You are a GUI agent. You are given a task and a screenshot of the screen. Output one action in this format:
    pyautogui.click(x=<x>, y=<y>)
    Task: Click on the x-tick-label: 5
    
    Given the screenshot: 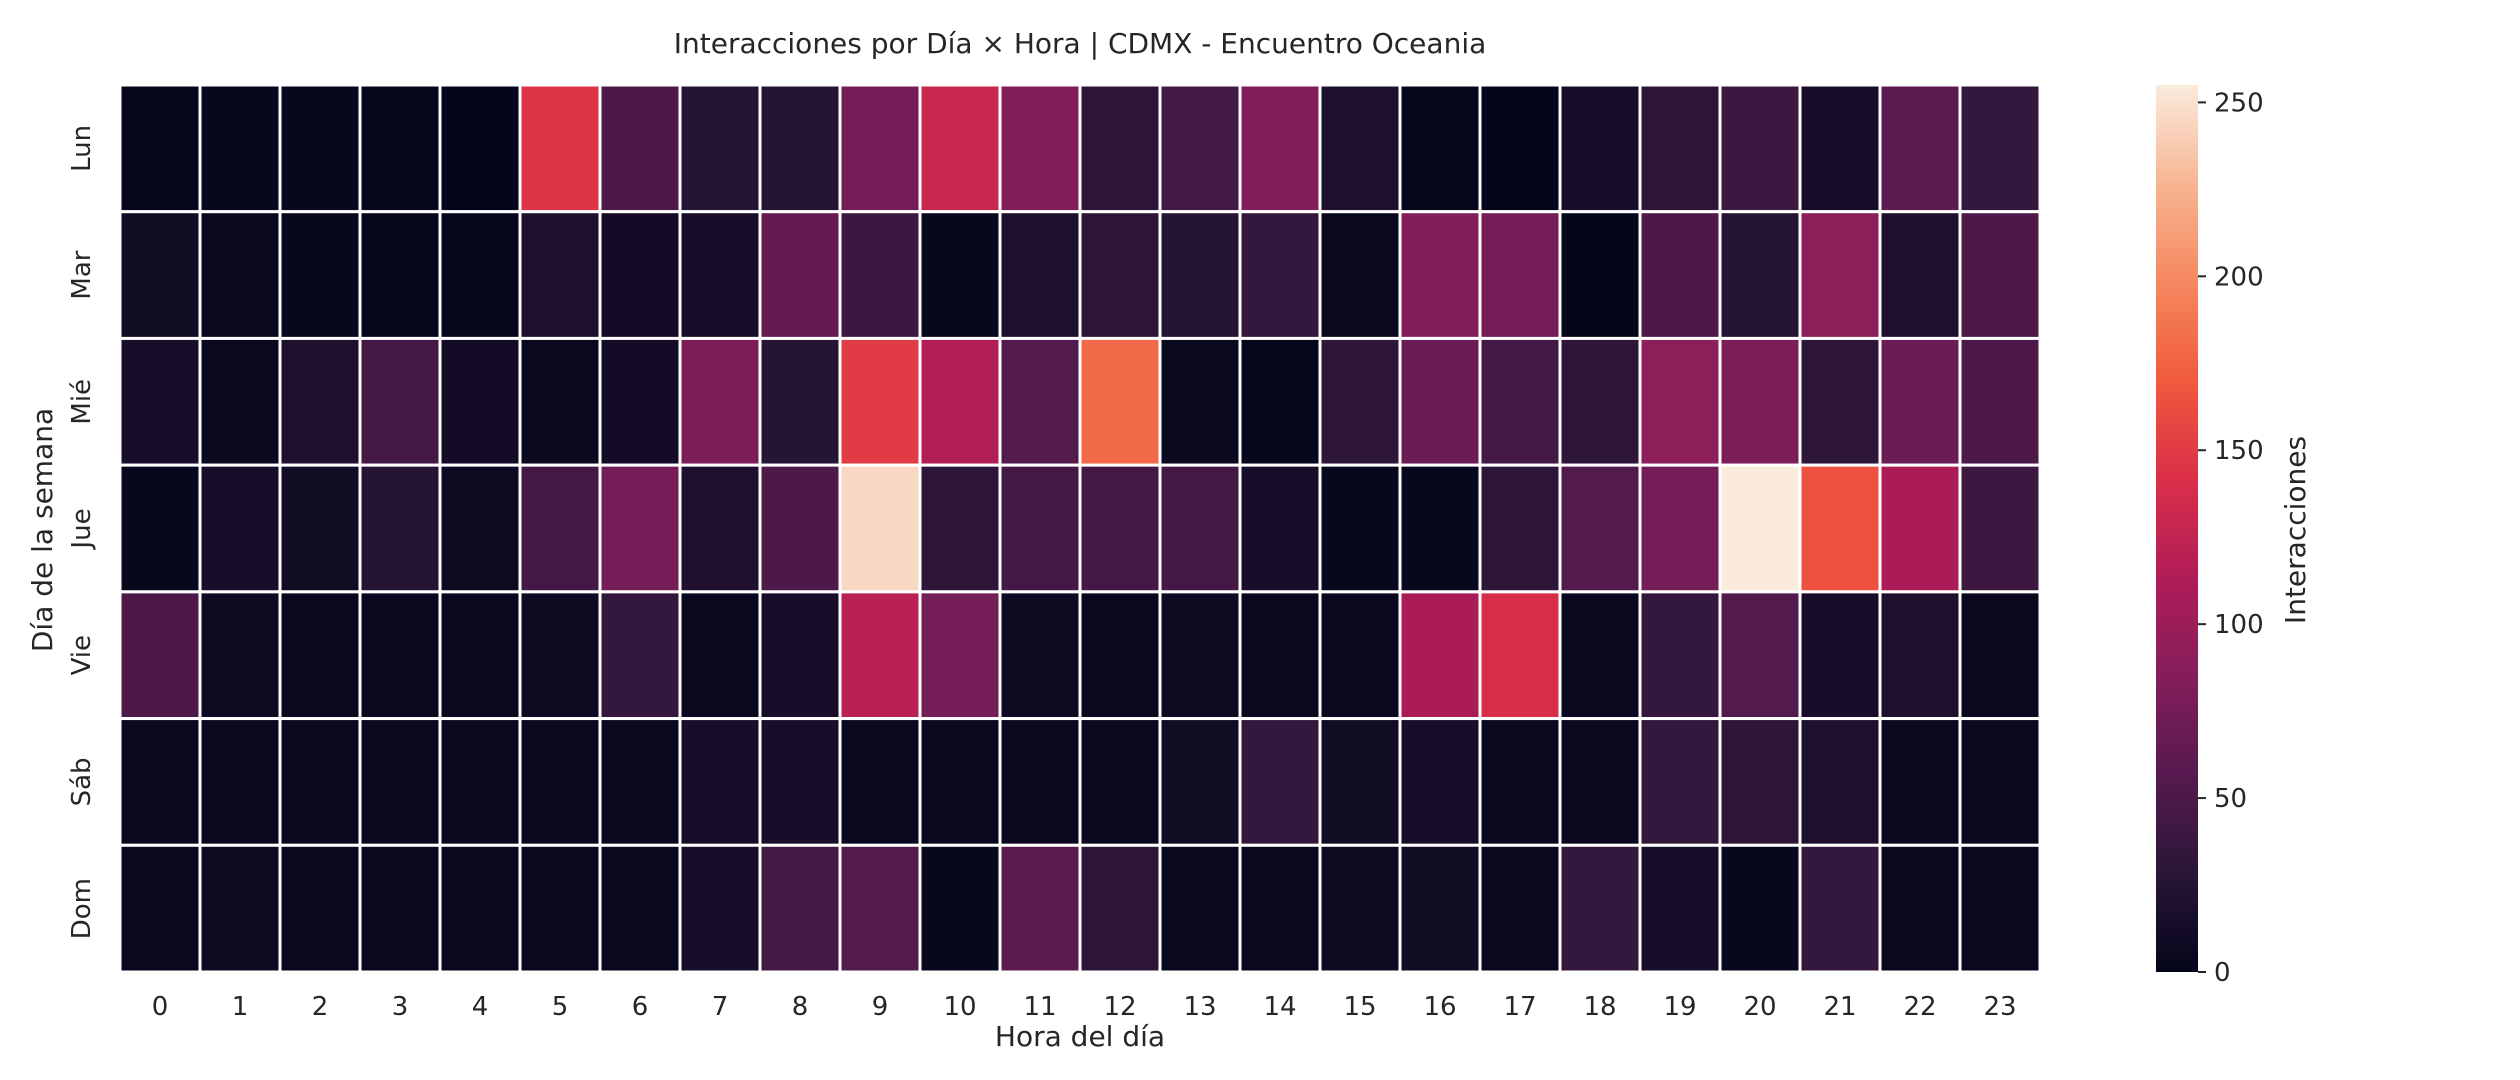 What is the action you would take?
    pyautogui.click(x=560, y=1007)
    